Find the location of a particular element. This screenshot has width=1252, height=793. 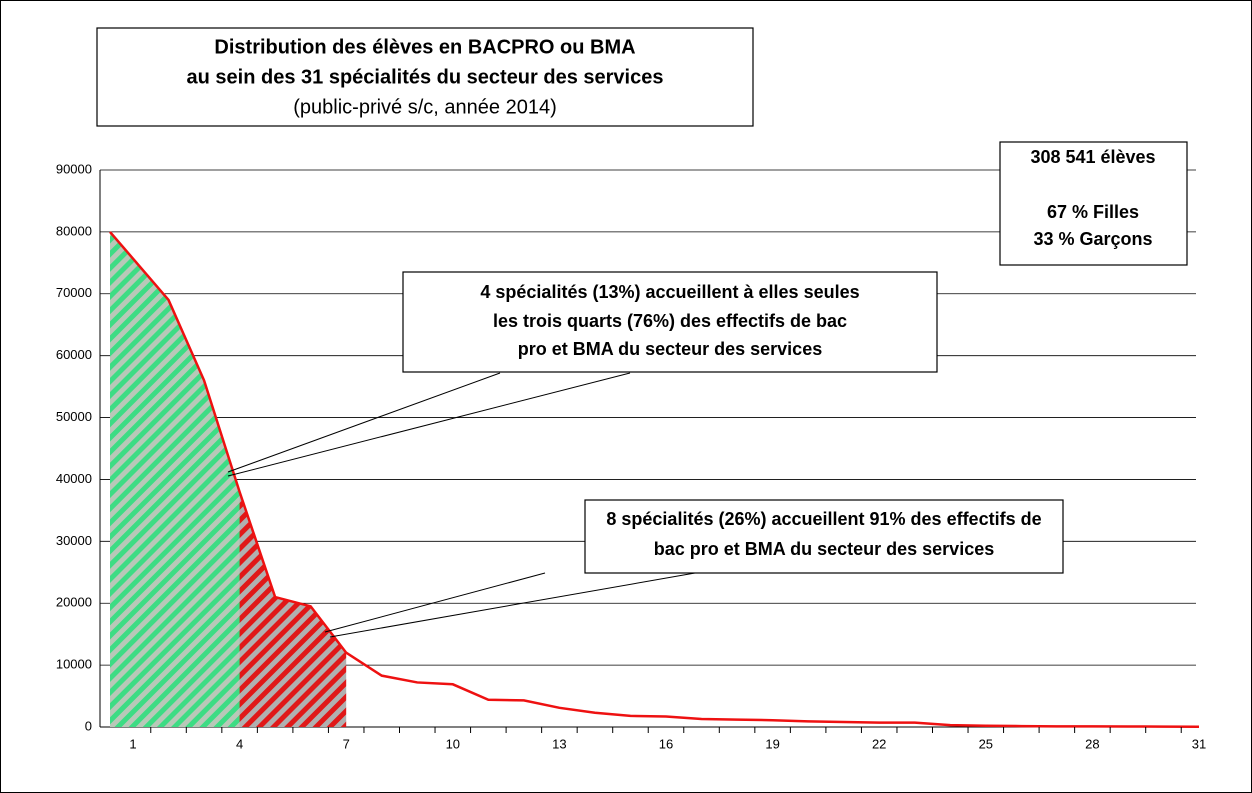

x-tick-label: 10 is located at coordinates (453, 743).